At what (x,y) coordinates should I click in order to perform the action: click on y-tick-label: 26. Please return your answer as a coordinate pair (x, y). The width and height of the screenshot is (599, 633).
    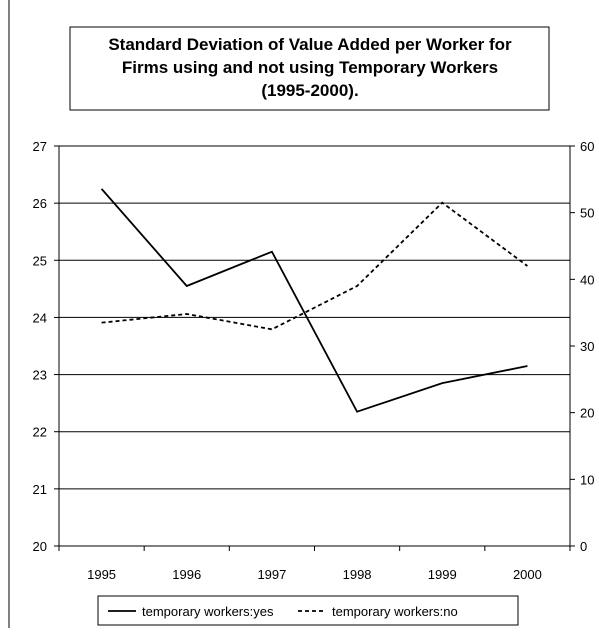
    Looking at the image, I should click on (40, 203).